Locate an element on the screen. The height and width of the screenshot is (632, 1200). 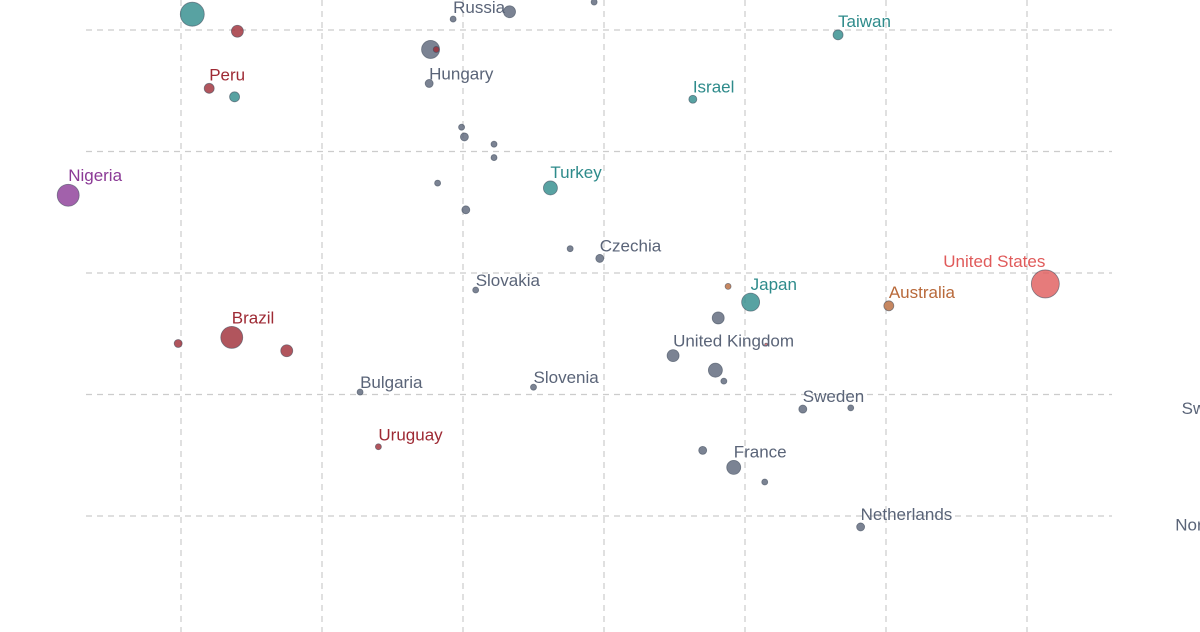
point-united-states is located at coordinates (1045, 284).